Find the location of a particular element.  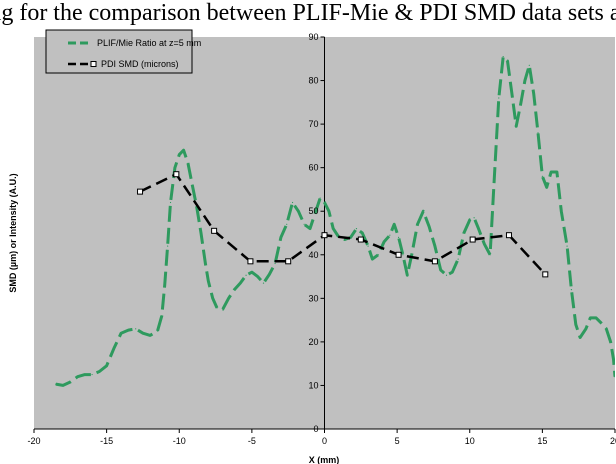

y-axis-title: SMD (µm) or Intensity (A.U.) is located at coordinates (13, 232).